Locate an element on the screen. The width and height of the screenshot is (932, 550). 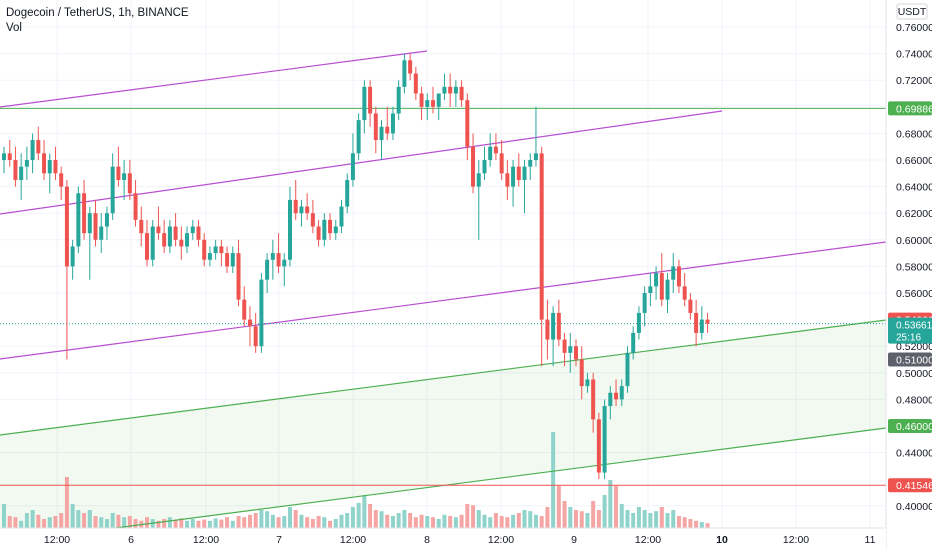
chart-legend: Dogecoin / TetherUS, 1h, BINANCE Vol is located at coordinates (97, 21).